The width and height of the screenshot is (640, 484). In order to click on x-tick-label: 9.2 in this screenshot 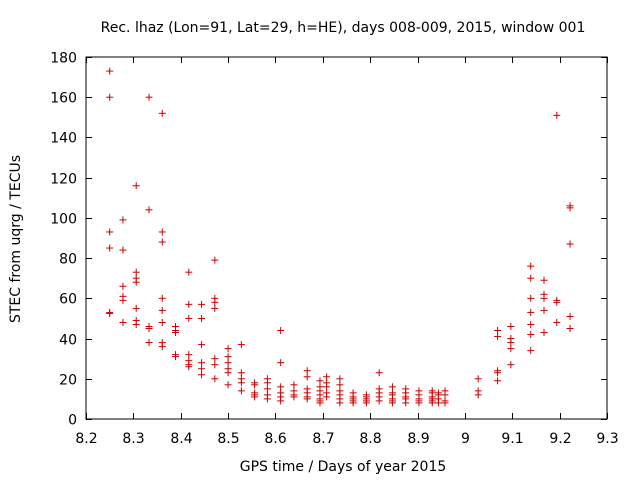, I will do `click(560, 439)`.